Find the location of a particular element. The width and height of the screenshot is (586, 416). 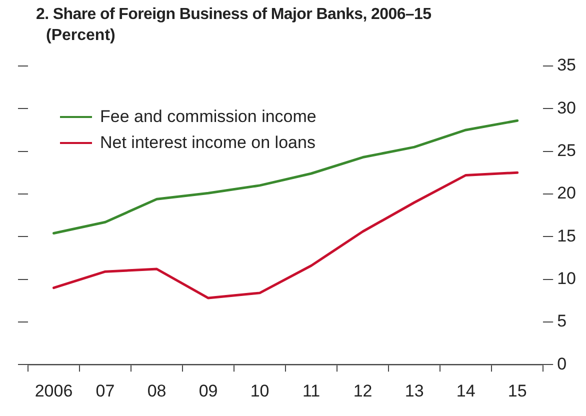

x-tick-label: 07 is located at coordinates (105, 390).